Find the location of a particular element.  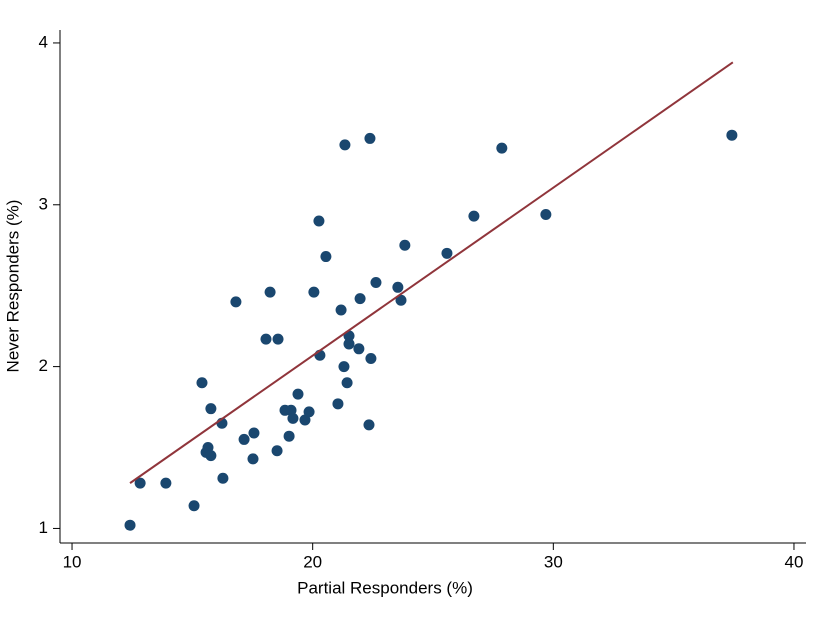

y-tick-label: 2 is located at coordinates (43, 365).